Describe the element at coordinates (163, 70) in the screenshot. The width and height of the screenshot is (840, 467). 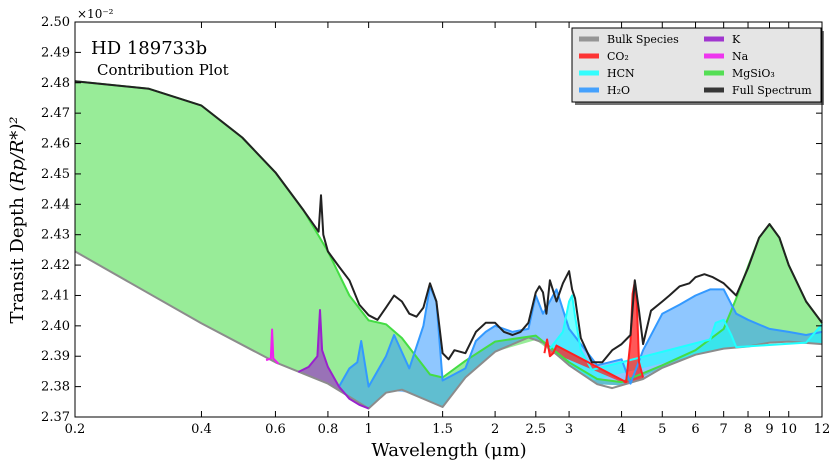
I see `chart-subtitle: Contribution Plot` at that location.